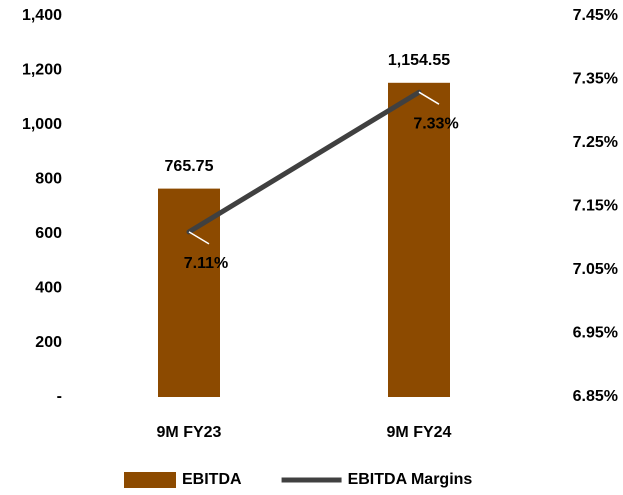 Image resolution: width=623 pixels, height=495 pixels. Describe the element at coordinates (595, 142) in the screenshot. I see `y2-tick-label: 7.25%` at that location.